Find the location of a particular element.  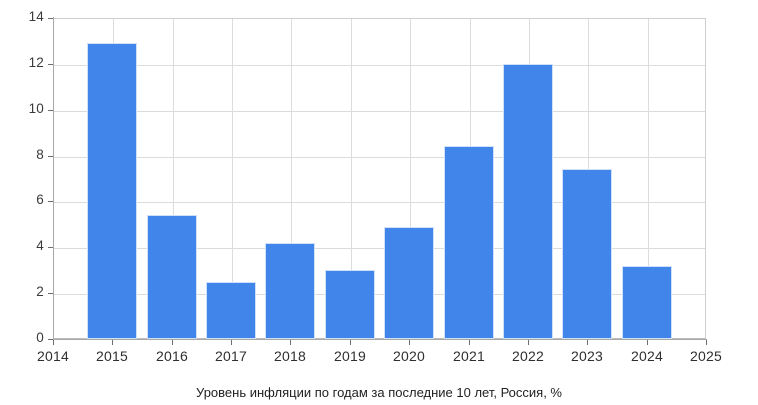

x-tick-label: 2018 is located at coordinates (290, 356).